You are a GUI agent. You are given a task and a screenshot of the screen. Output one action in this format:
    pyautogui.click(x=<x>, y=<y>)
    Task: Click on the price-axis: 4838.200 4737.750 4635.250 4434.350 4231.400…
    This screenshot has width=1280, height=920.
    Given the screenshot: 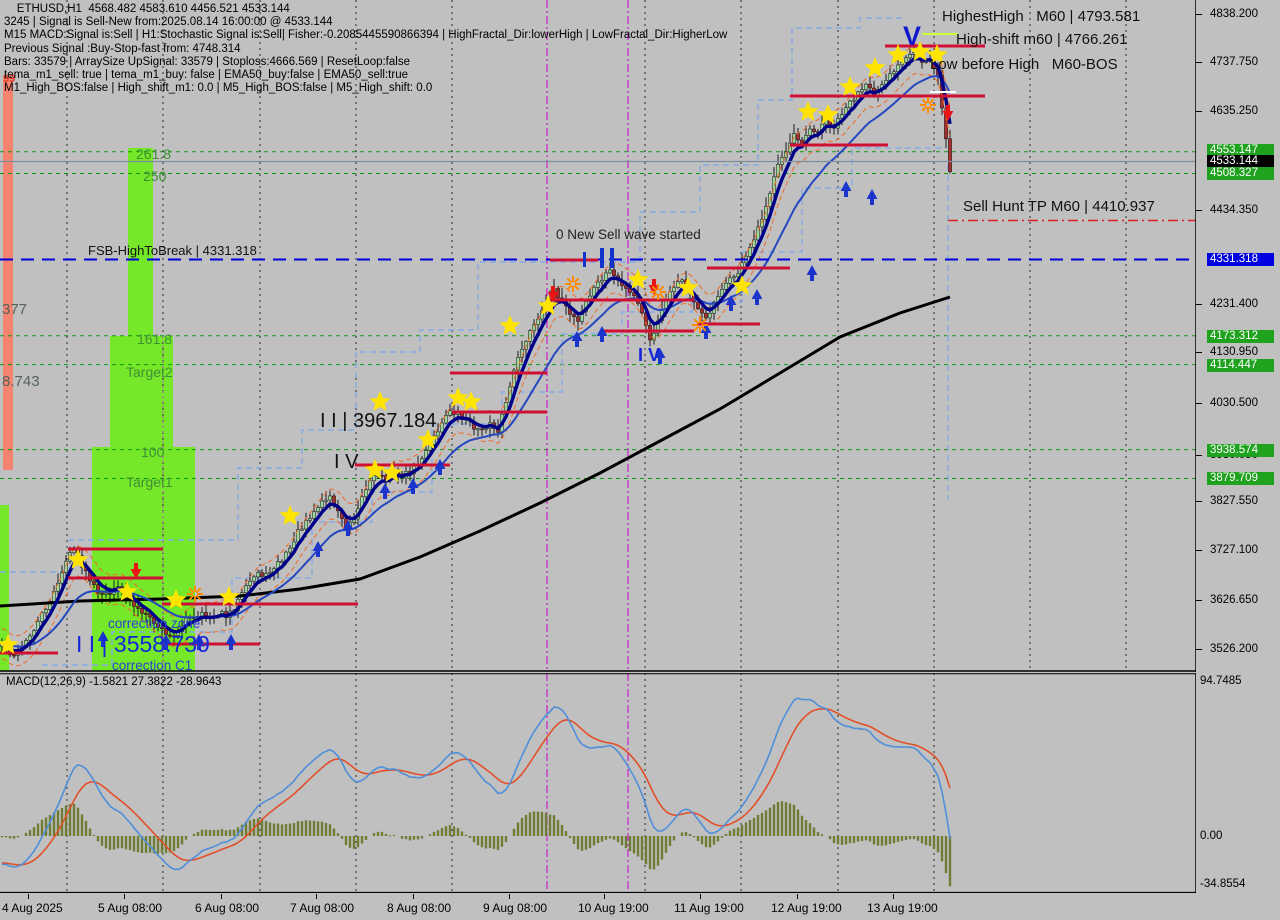 What is the action you would take?
    pyautogui.click(x=1238, y=446)
    